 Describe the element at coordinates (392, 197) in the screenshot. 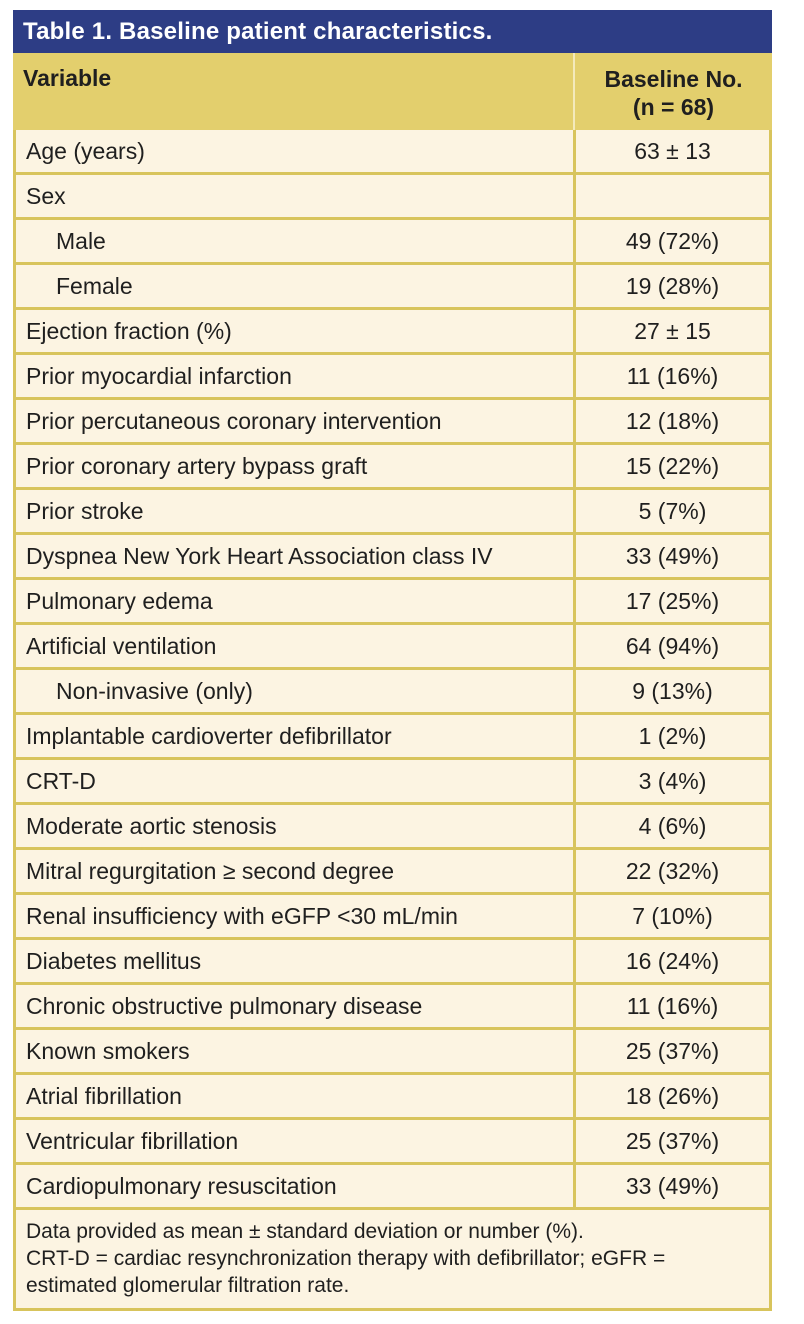

I see `table-row: Sex` at that location.